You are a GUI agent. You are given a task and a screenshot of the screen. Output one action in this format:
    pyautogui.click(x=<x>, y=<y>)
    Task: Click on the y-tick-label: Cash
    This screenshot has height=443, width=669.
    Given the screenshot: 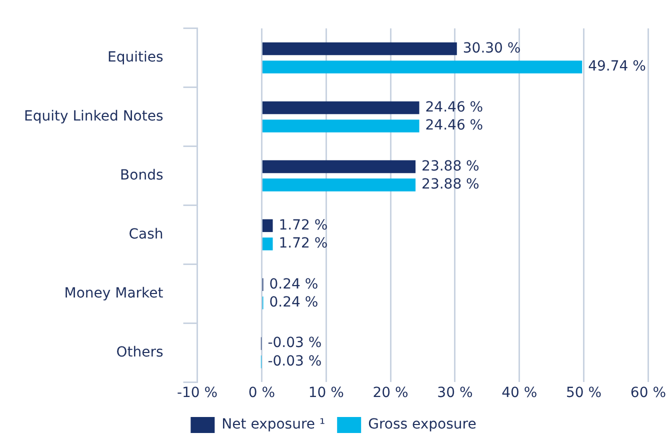 What is the action you would take?
    pyautogui.click(x=146, y=234)
    